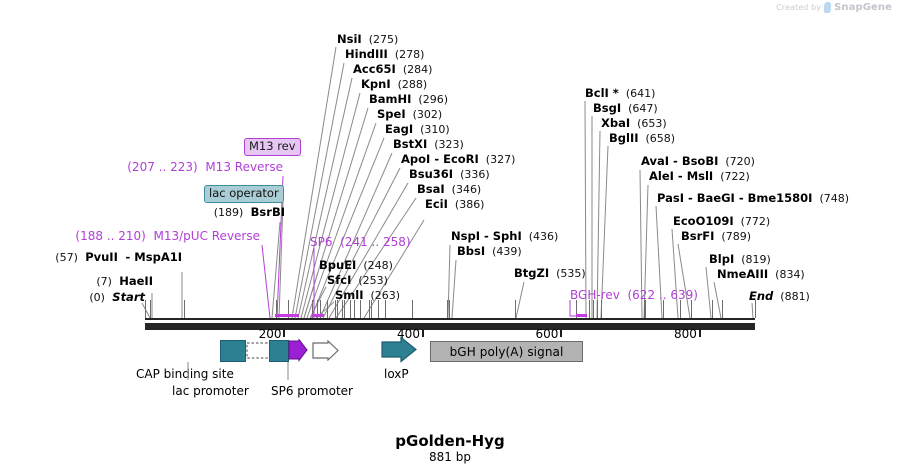  What do you see at coordinates (504, 236) in the screenshot?
I see `enzyme-label-nspi-sphi: NspI - SphI (436)` at bounding box center [504, 236].